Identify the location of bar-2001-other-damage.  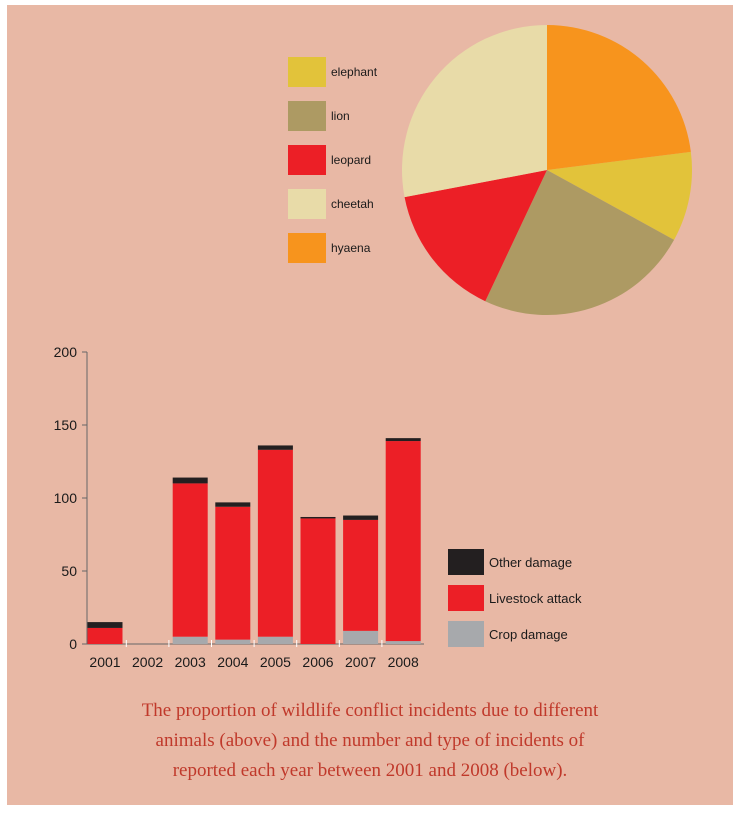
(105, 625).